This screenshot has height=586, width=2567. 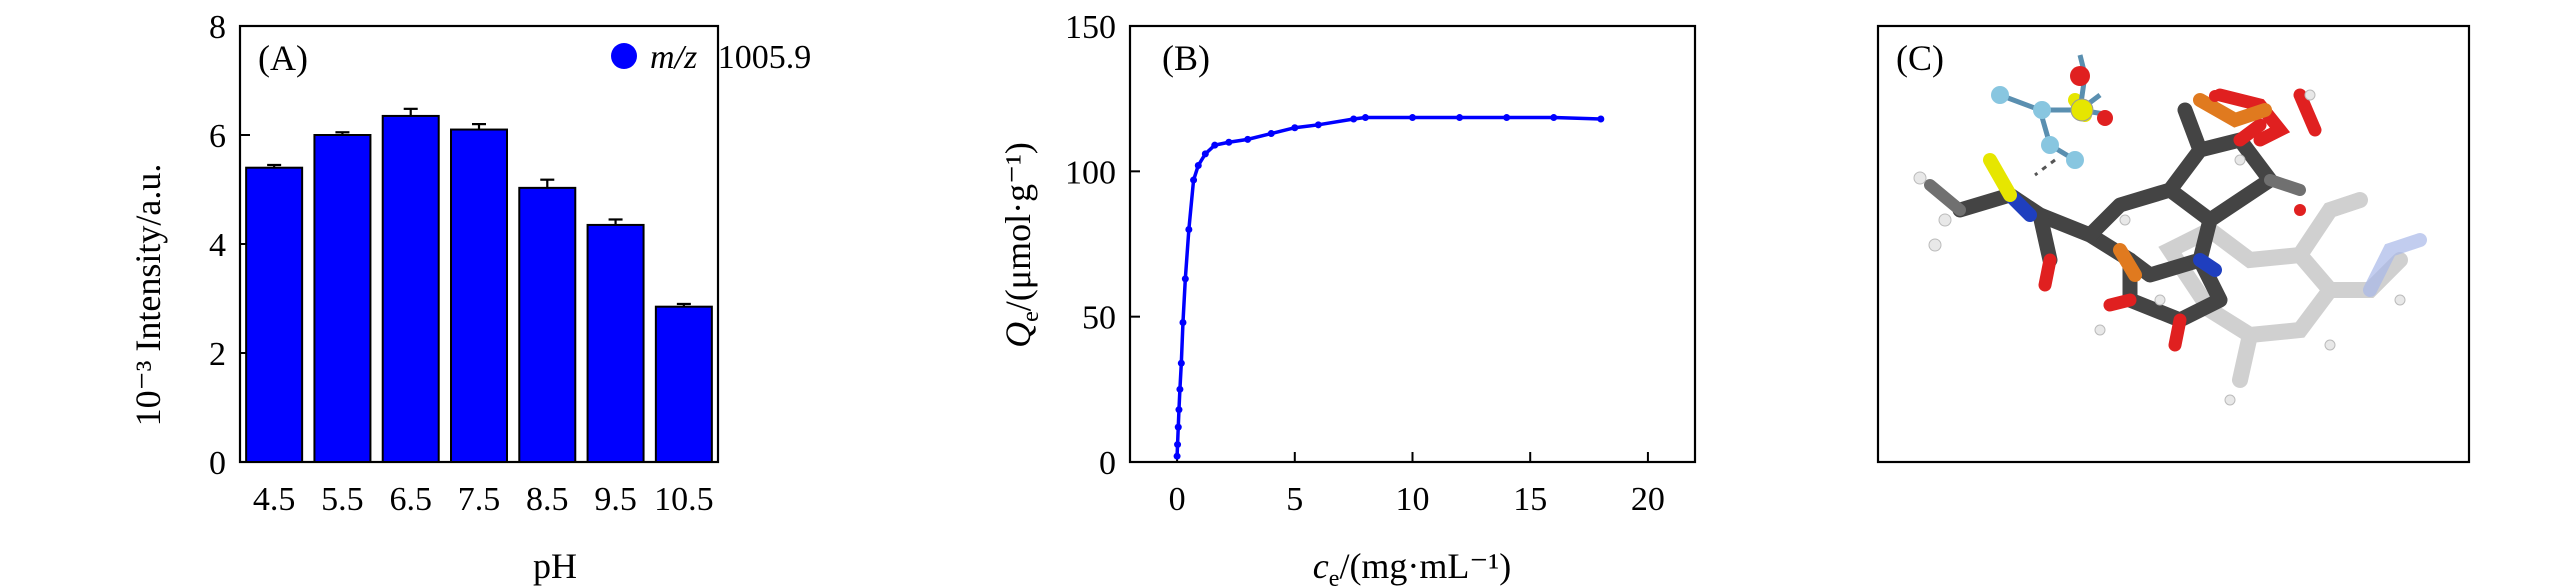 I want to click on panel-b-label: (B), so click(x=1186, y=58).